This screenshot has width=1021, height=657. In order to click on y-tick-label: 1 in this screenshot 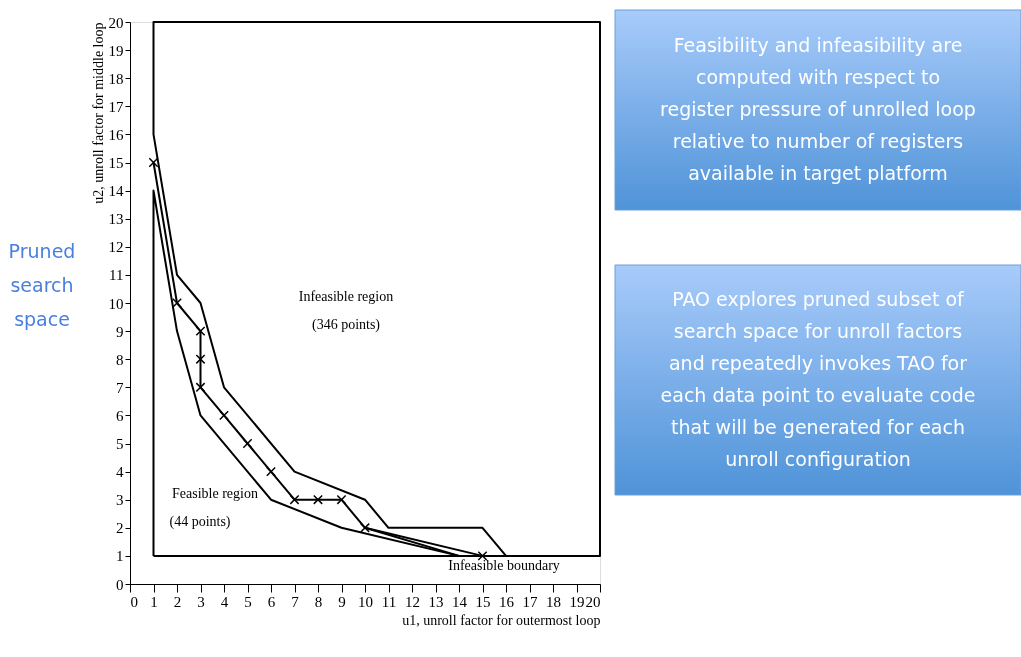, I will do `click(120, 556)`.